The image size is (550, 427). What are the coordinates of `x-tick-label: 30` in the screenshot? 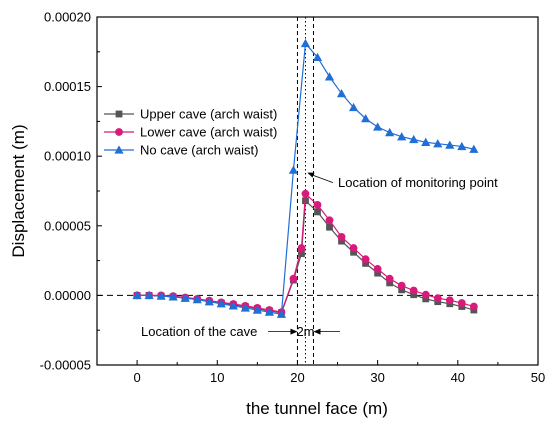 It's located at (377, 377).